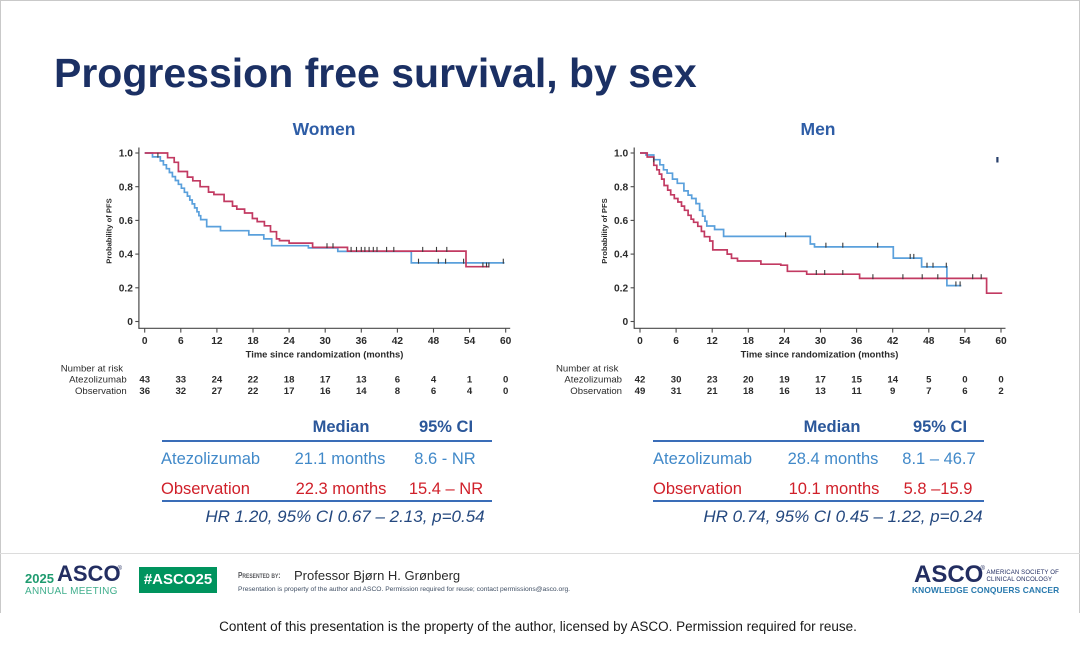 The width and height of the screenshot is (1080, 648). Describe the element at coordinates (640, 391) in the screenshot. I see `svg-text: 49` at that location.